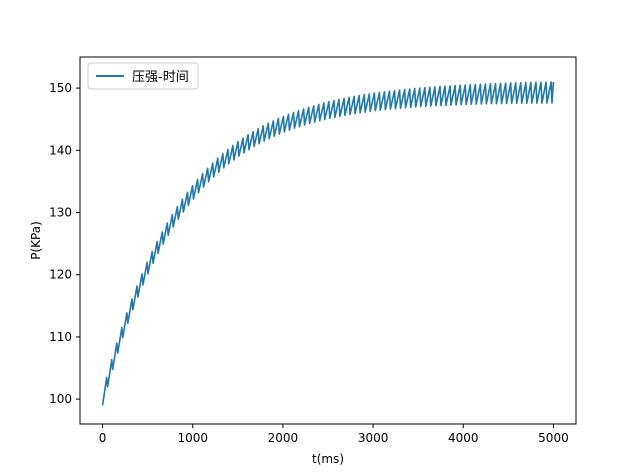 Image resolution: width=640 pixels, height=476 pixels. Describe the element at coordinates (373, 438) in the screenshot. I see `x-tick-label: 3000` at that location.